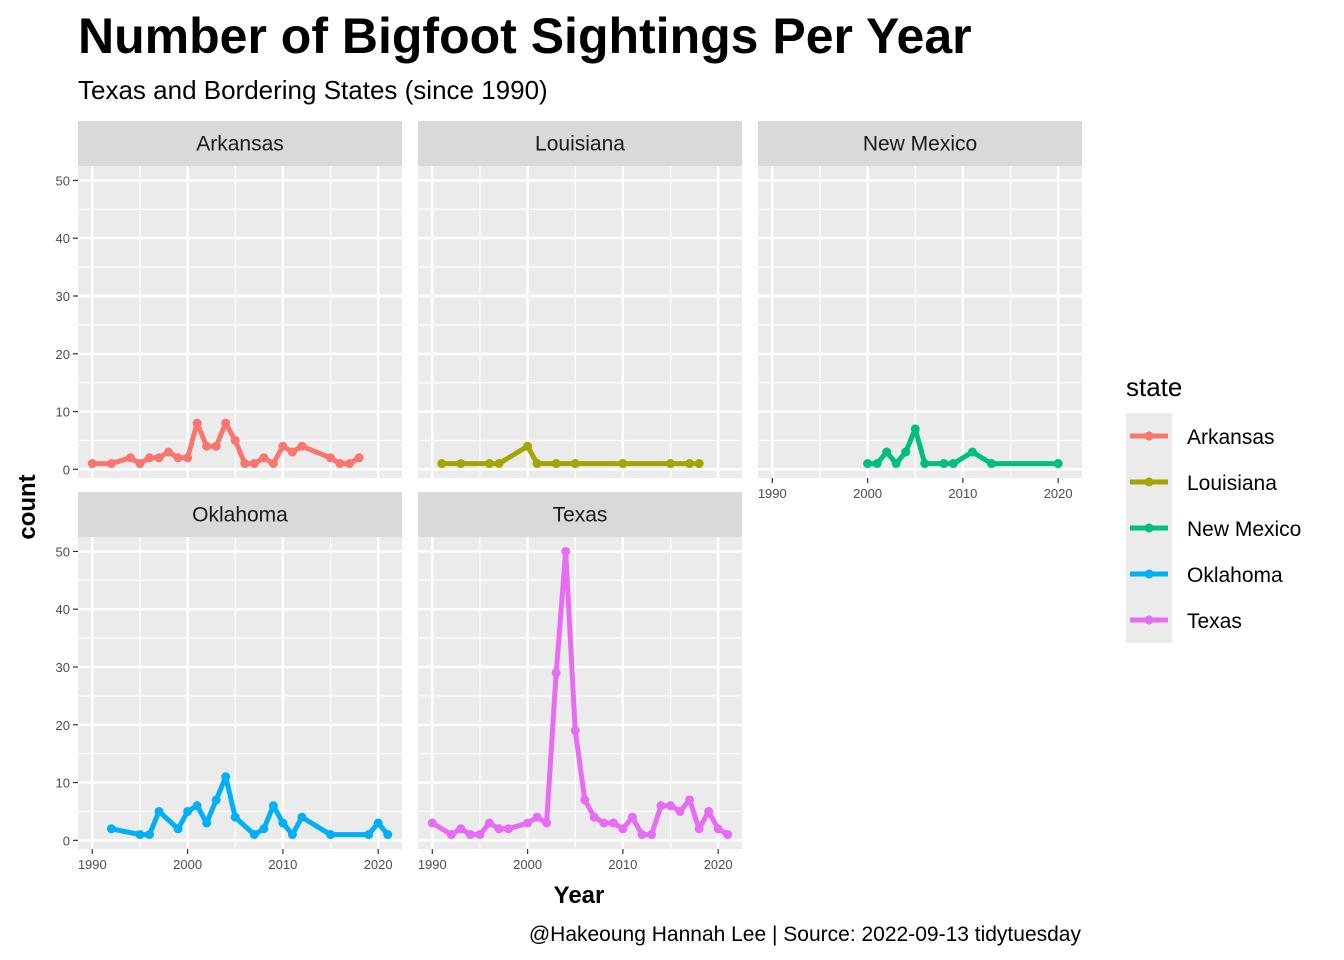  I want to click on panel-arkansas: Arkansas, so click(240, 299).